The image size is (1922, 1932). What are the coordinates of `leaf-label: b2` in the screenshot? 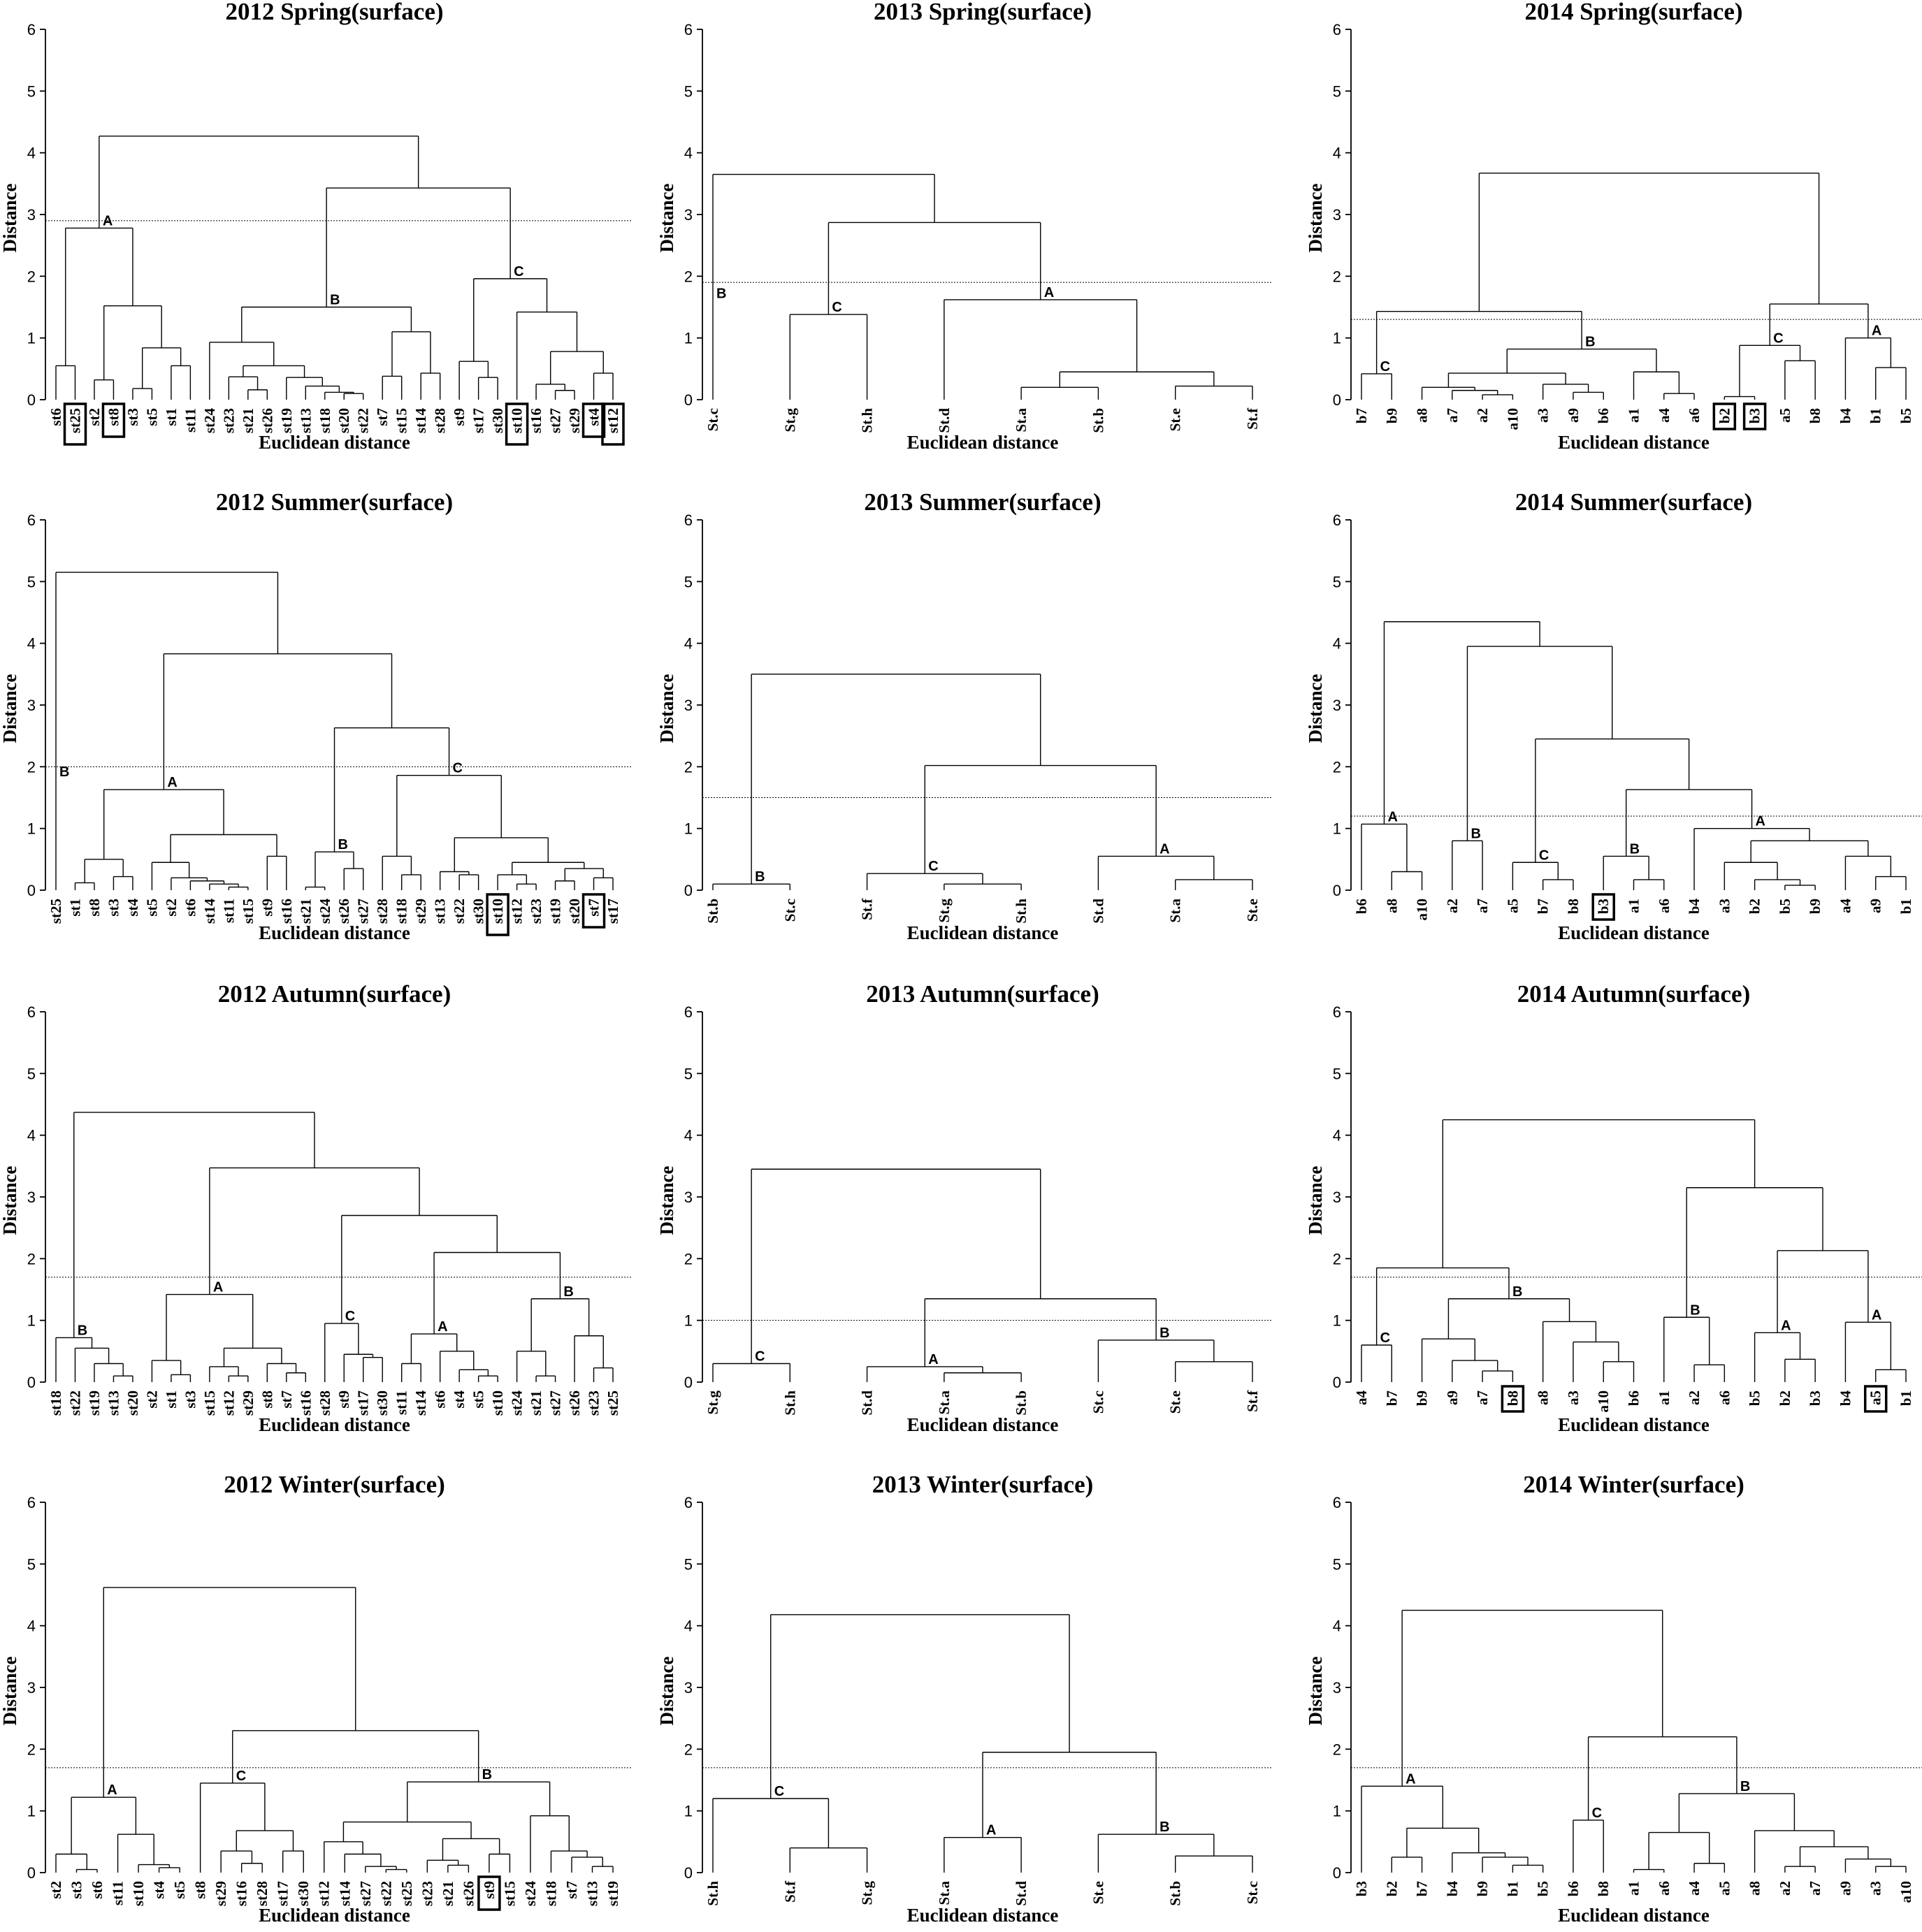 It's located at (1755, 906).